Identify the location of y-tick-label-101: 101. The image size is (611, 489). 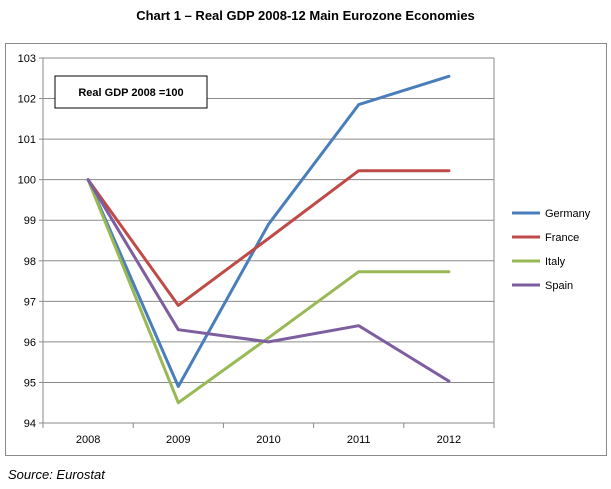
(27, 140).